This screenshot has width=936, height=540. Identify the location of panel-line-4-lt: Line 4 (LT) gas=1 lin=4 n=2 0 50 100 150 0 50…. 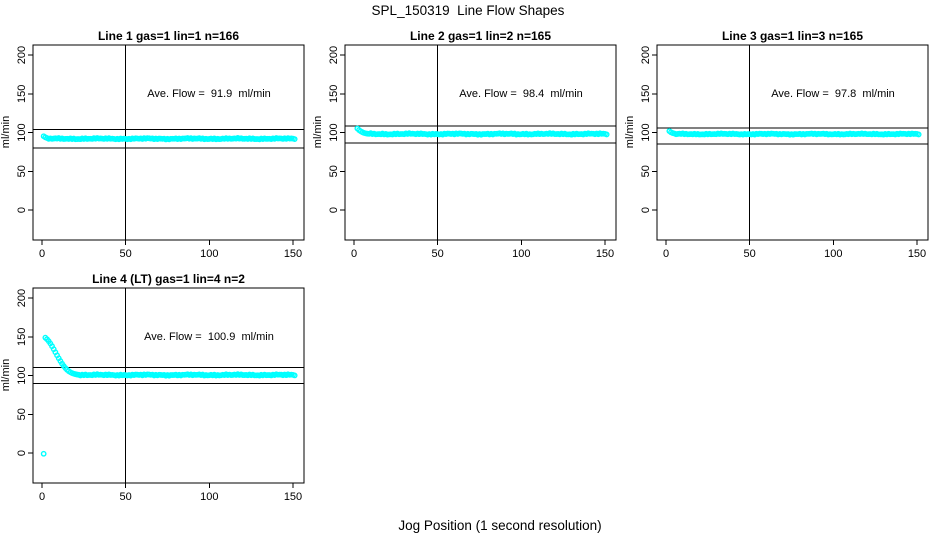
(156, 392).